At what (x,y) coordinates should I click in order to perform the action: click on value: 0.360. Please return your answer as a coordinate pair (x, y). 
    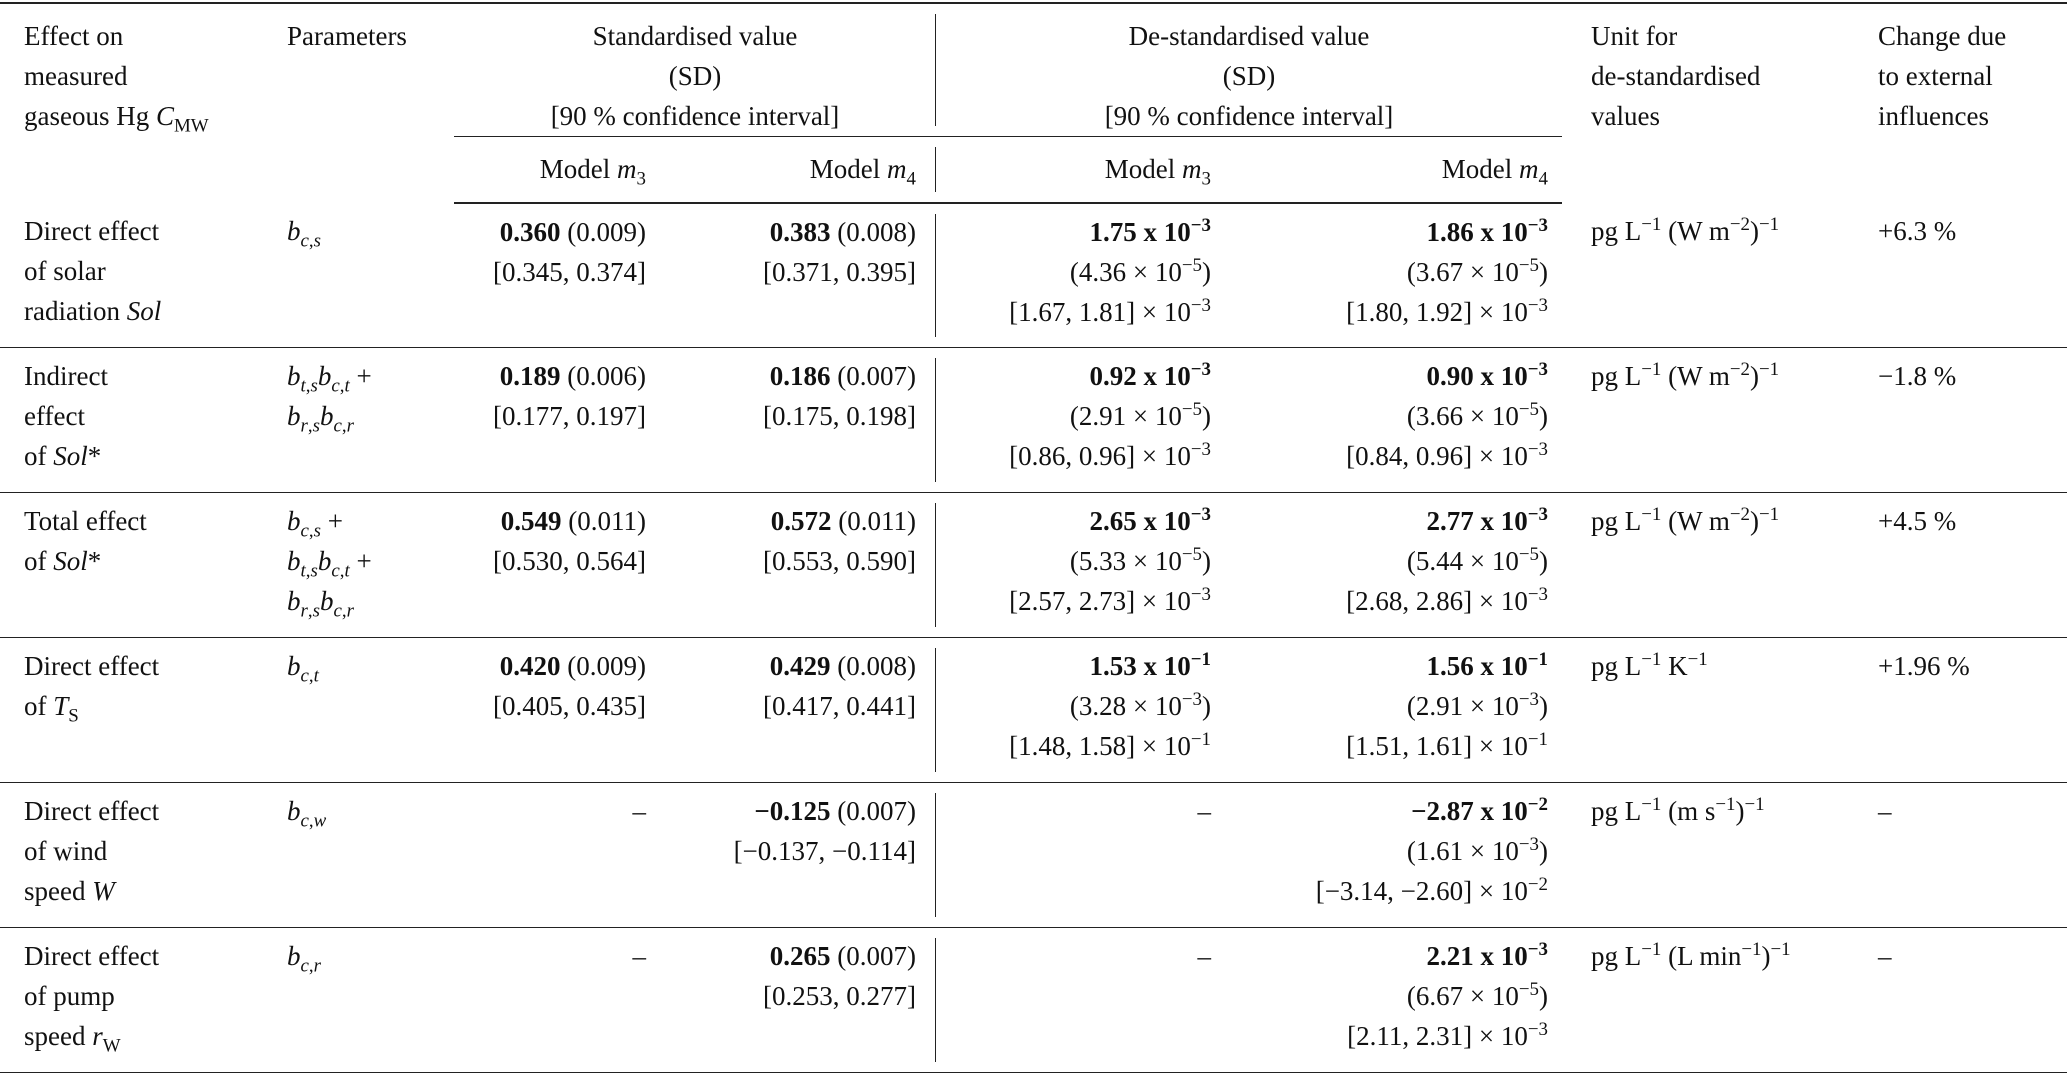
    Looking at the image, I should click on (530, 231).